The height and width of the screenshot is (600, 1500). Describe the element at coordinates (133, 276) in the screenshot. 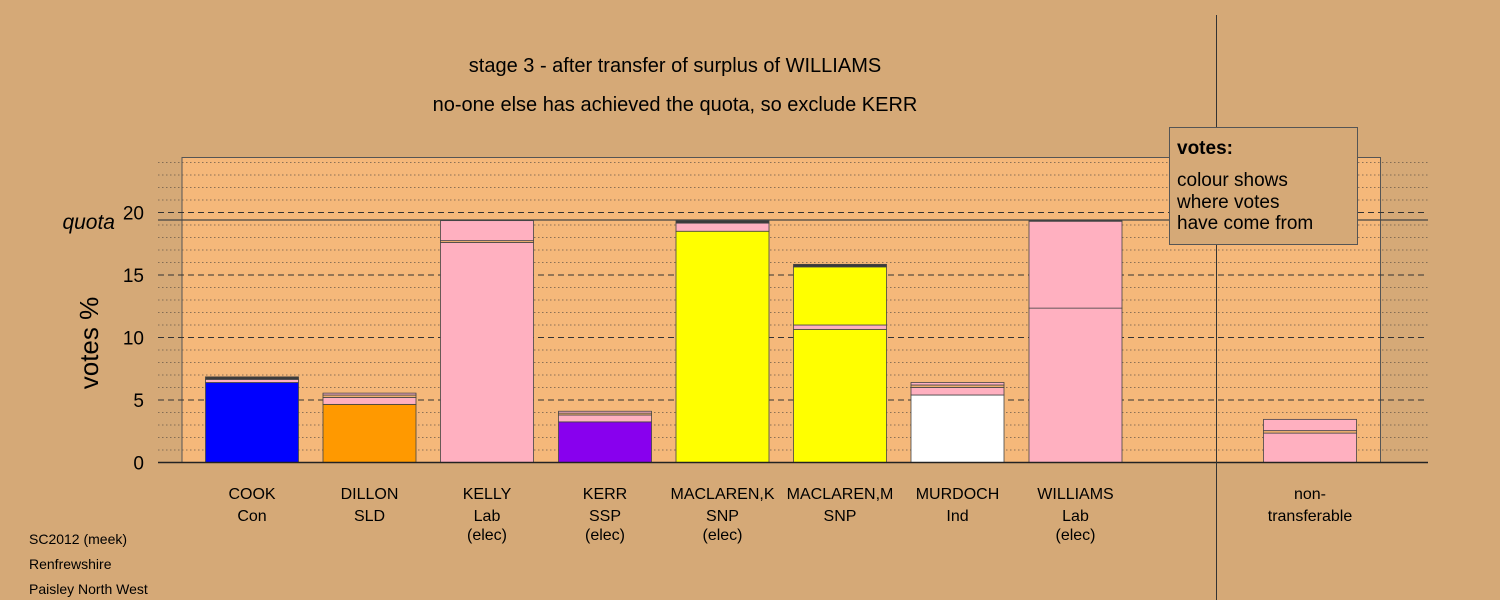

I see `y-tick-label: 15` at that location.